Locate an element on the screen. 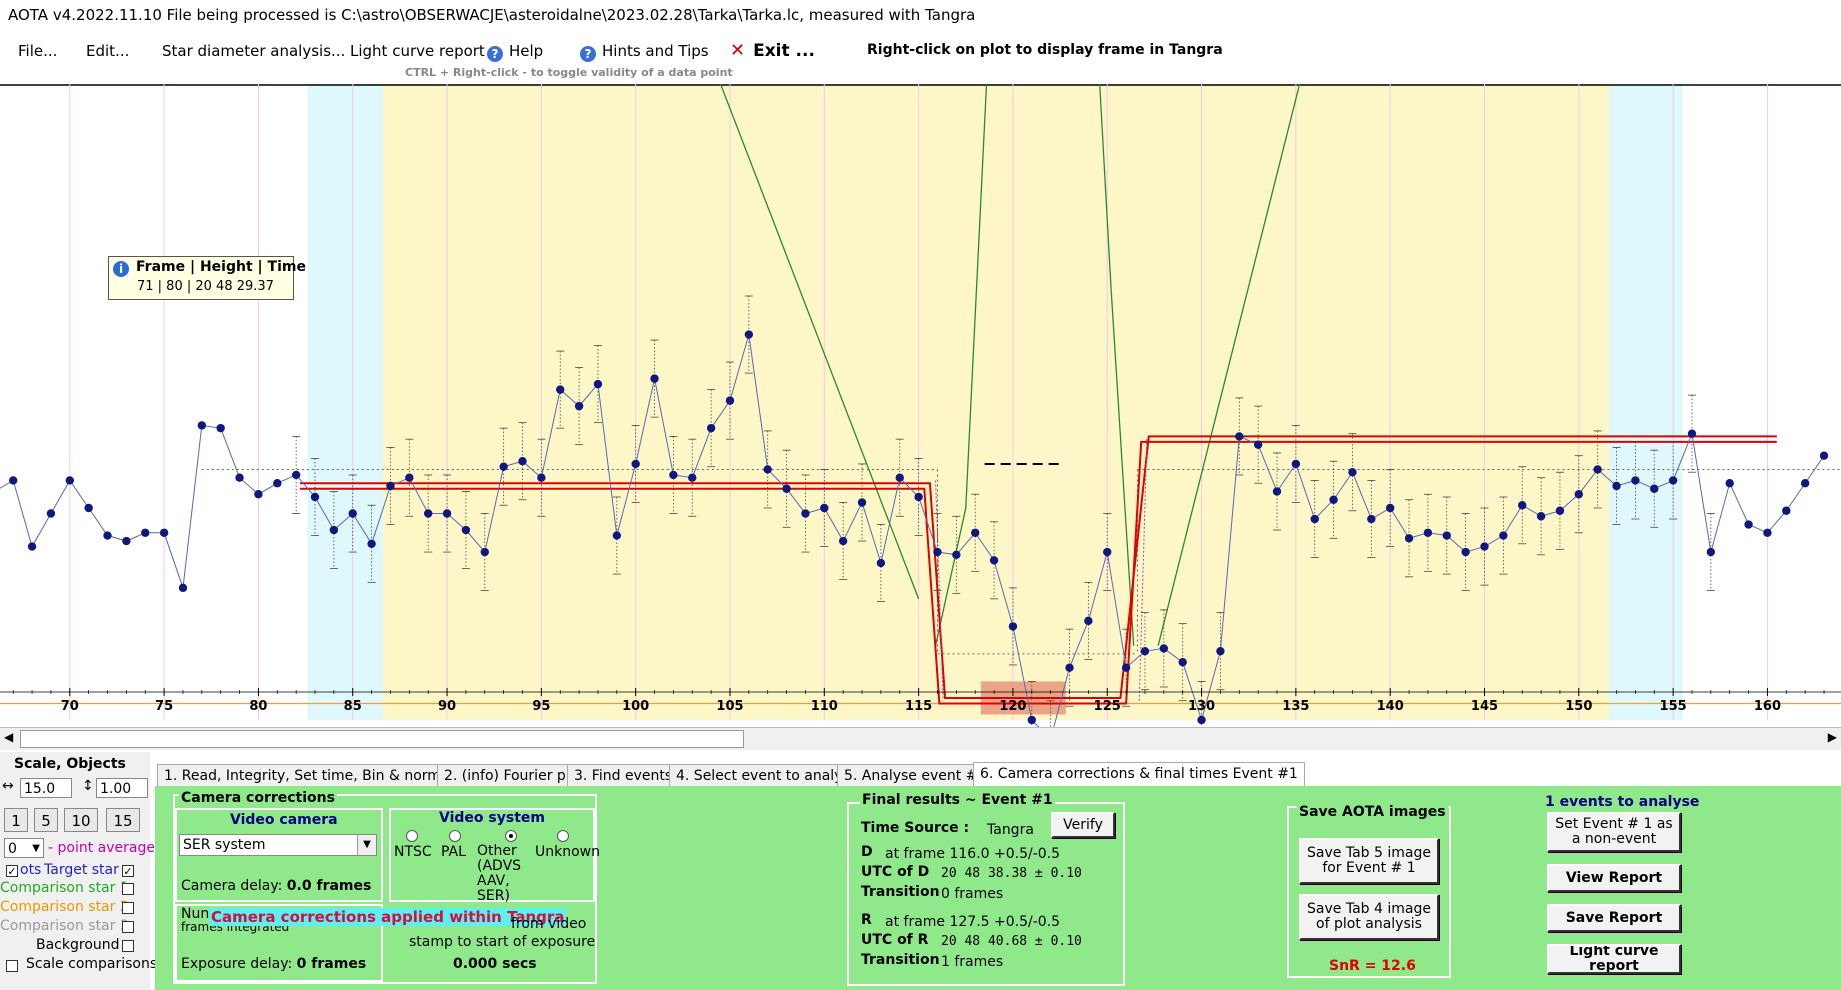 The image size is (1841, 990). x-tick-label: 135 is located at coordinates (1295, 706).